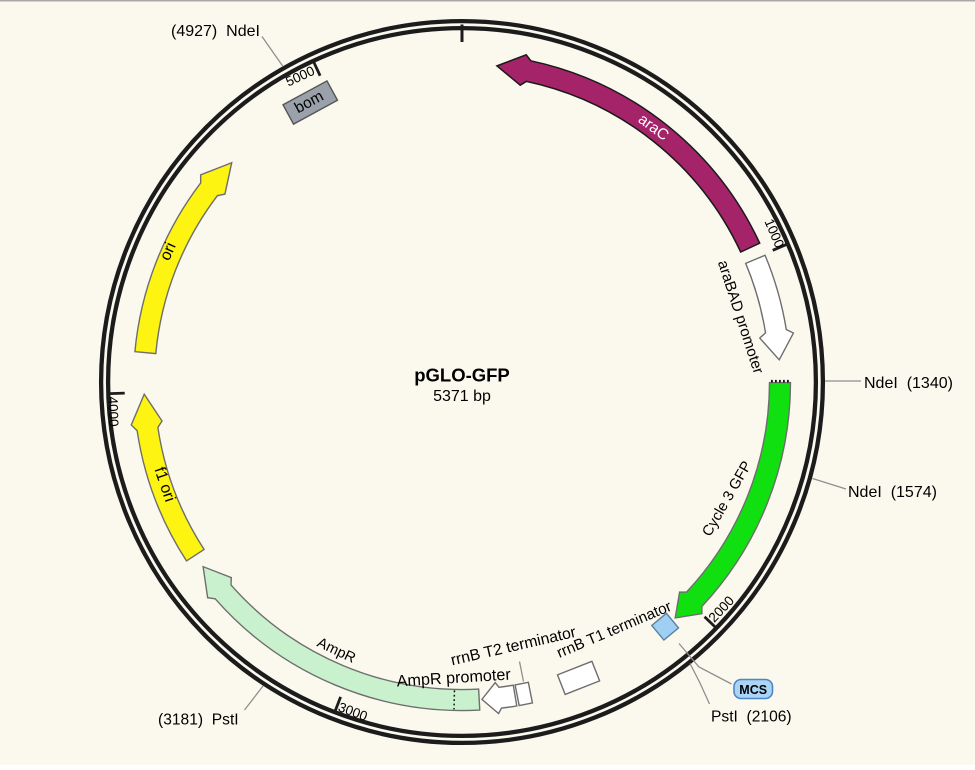  What do you see at coordinates (198, 720) in the screenshot?
I see `svg-text: (3181) PstI` at bounding box center [198, 720].